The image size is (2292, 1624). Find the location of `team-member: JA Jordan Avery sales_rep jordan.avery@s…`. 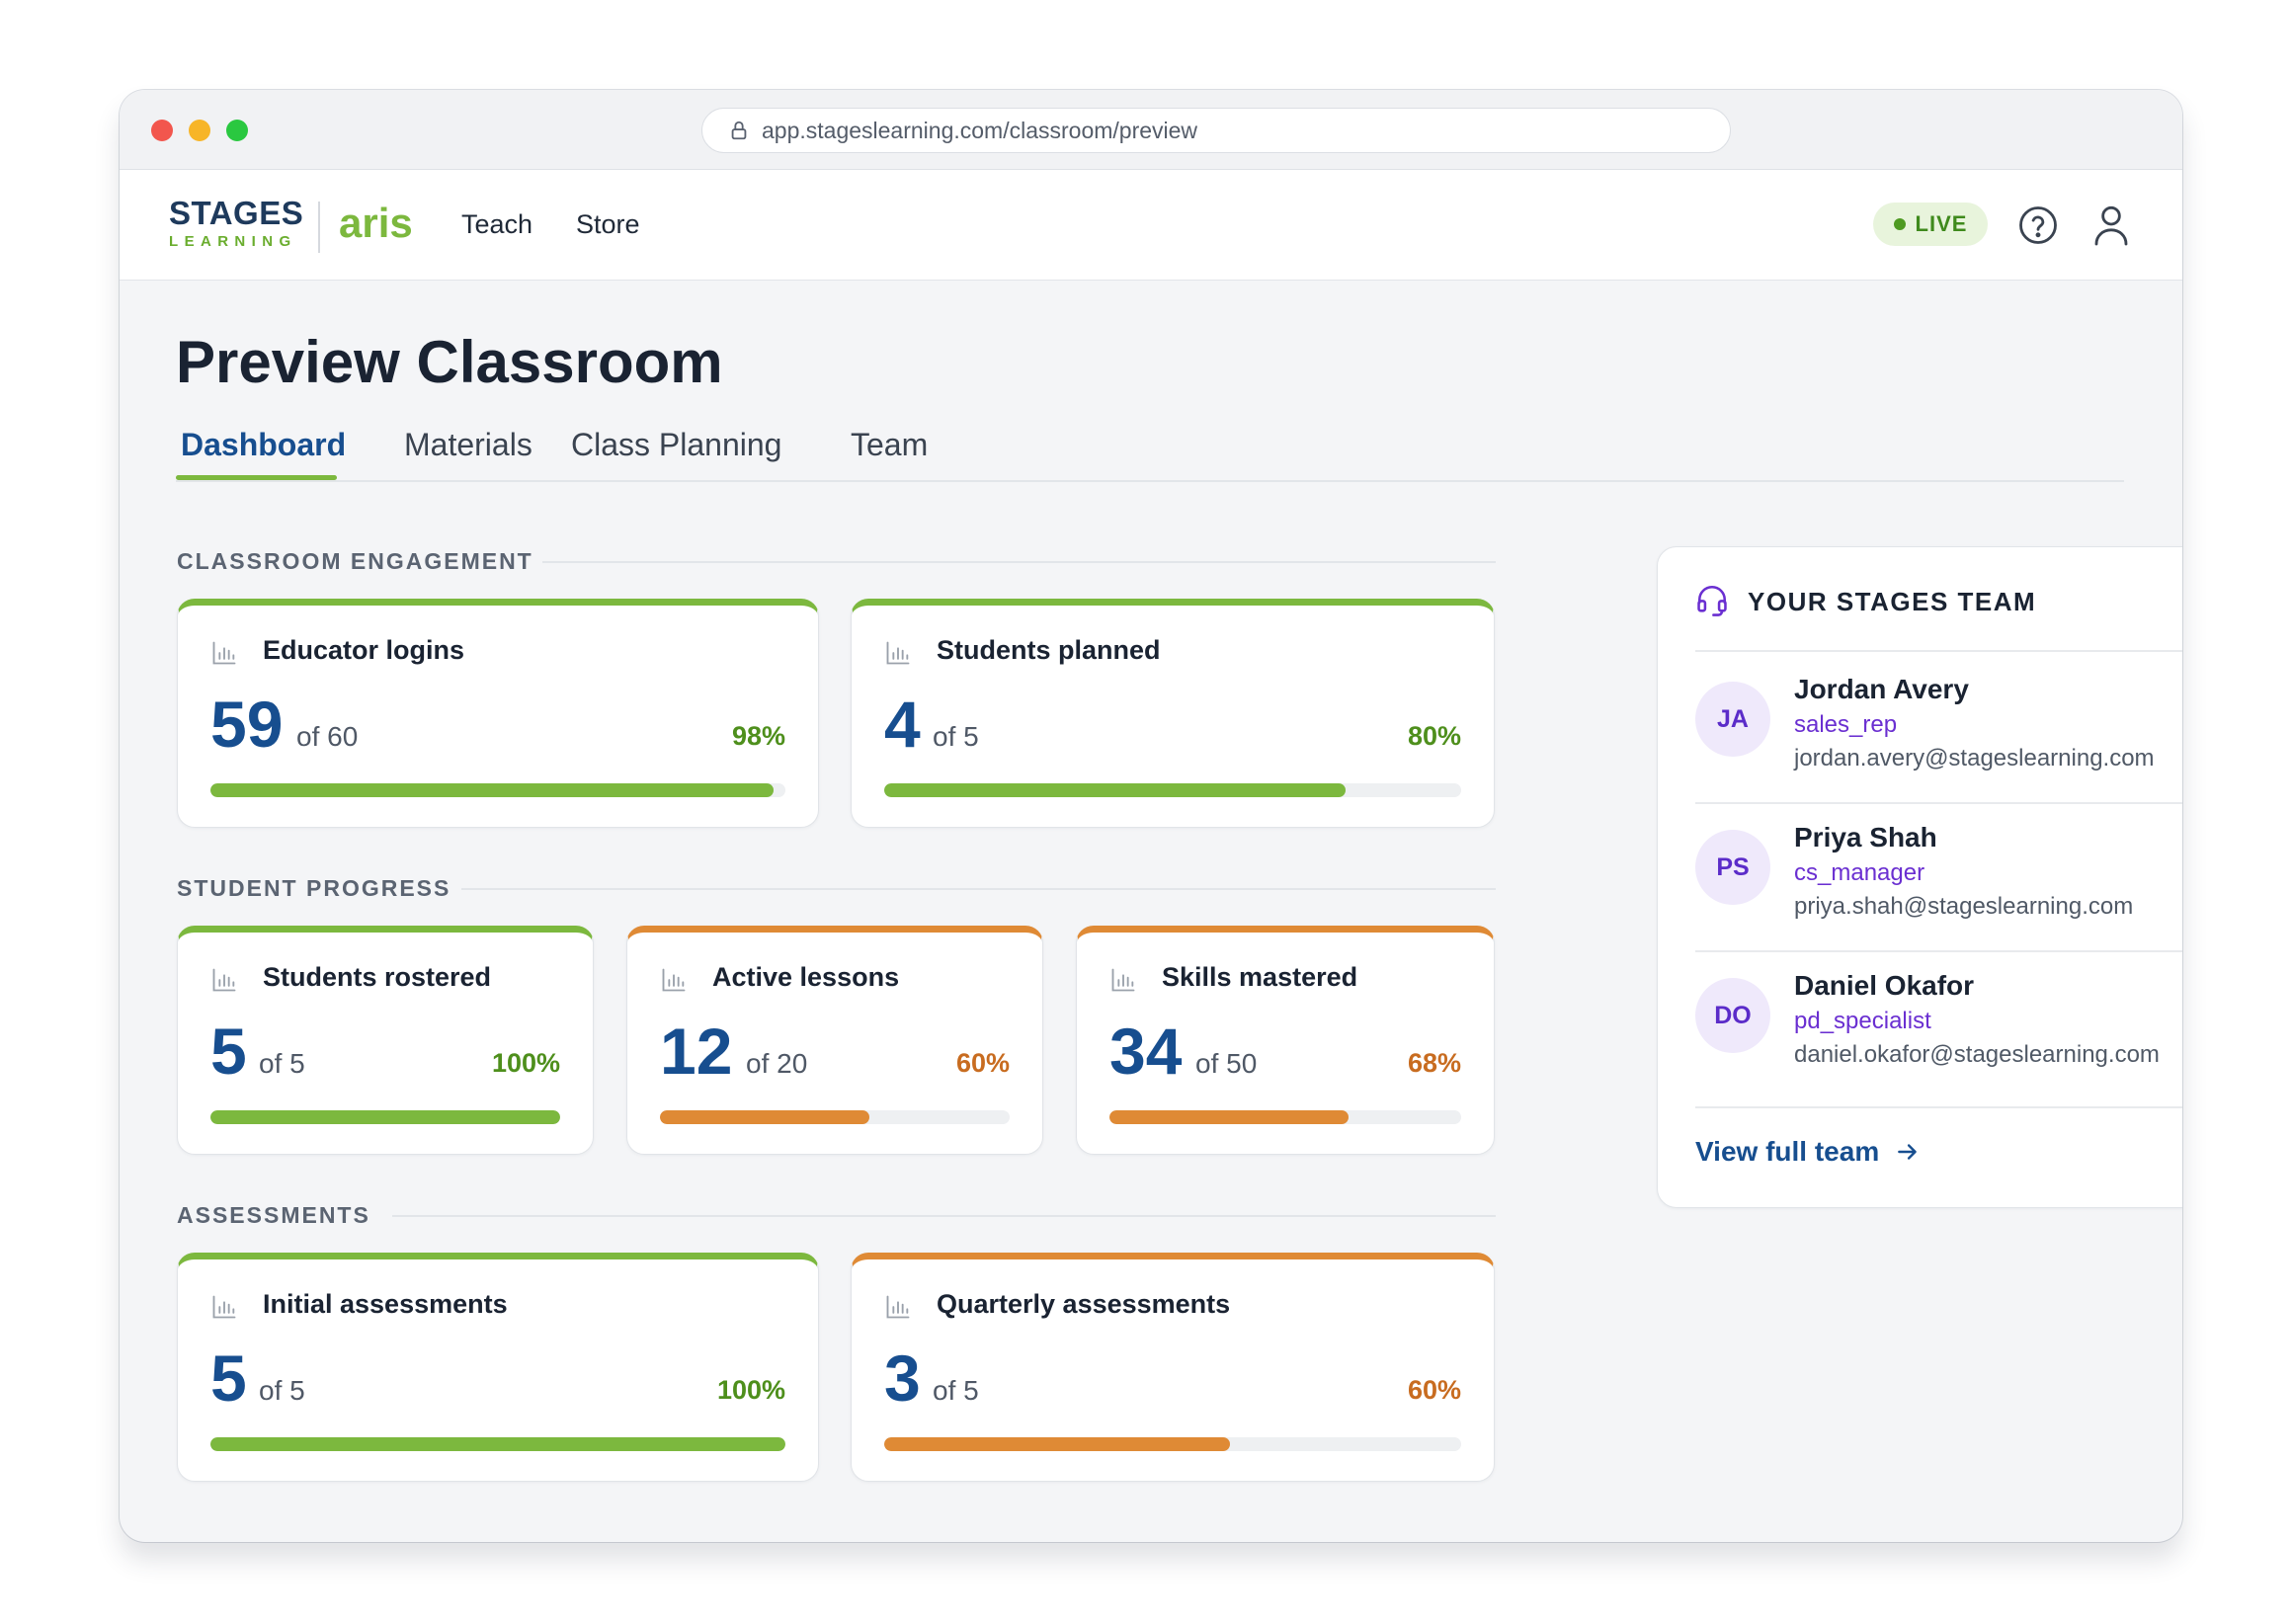

team-member: JA Jordan Avery sales_rep jordan.avery@s… is located at coordinates (1939, 728).